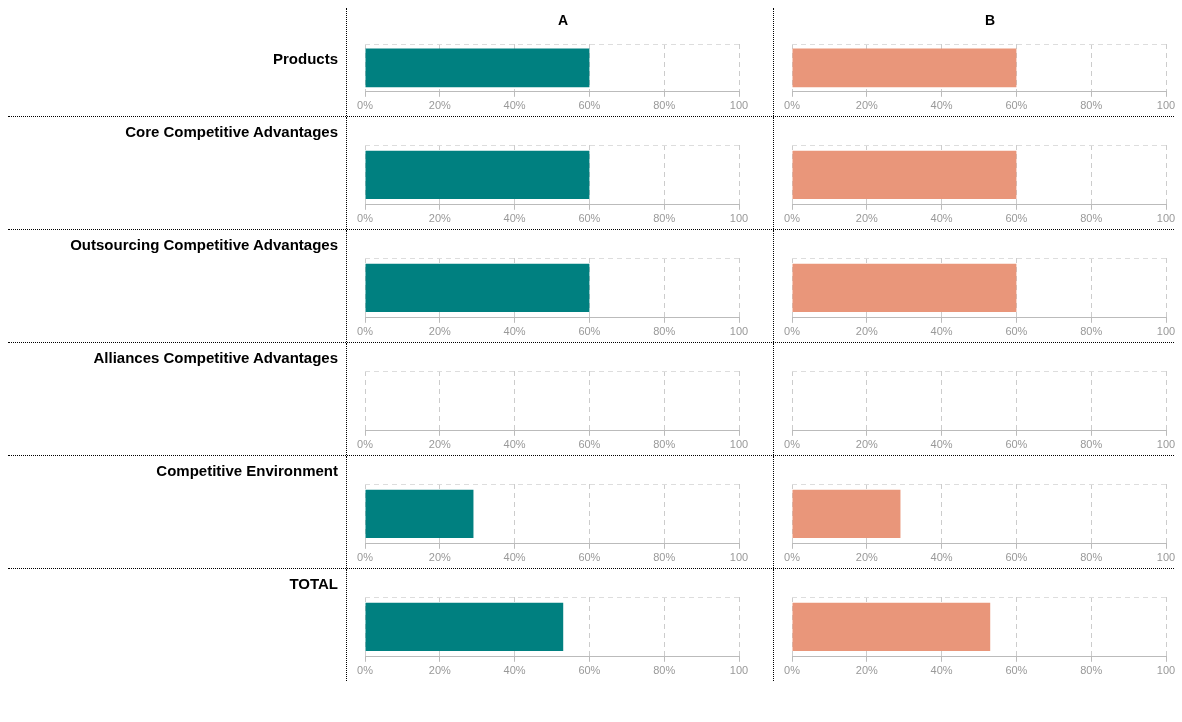  What do you see at coordinates (247, 470) in the screenshot?
I see `chart-title: Competitive Environment` at bounding box center [247, 470].